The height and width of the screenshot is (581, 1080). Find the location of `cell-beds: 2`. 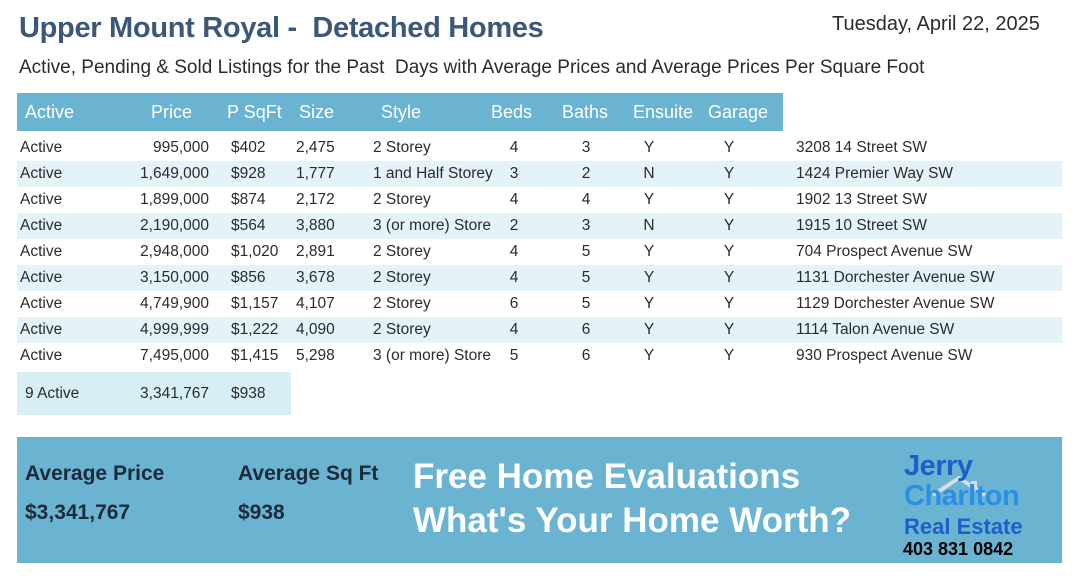

cell-beds: 2 is located at coordinates (514, 225).